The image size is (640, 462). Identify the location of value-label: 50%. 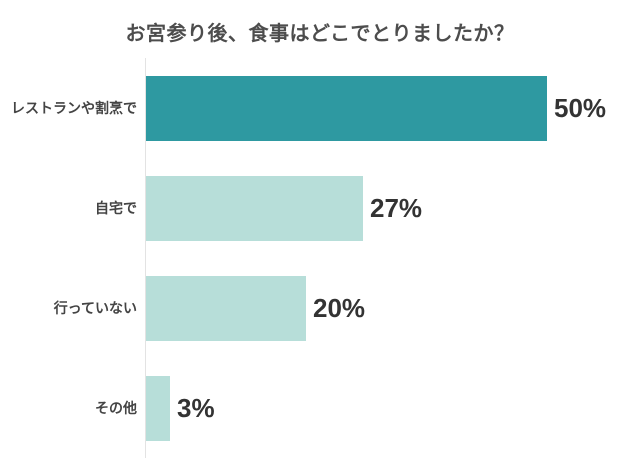
(580, 107).